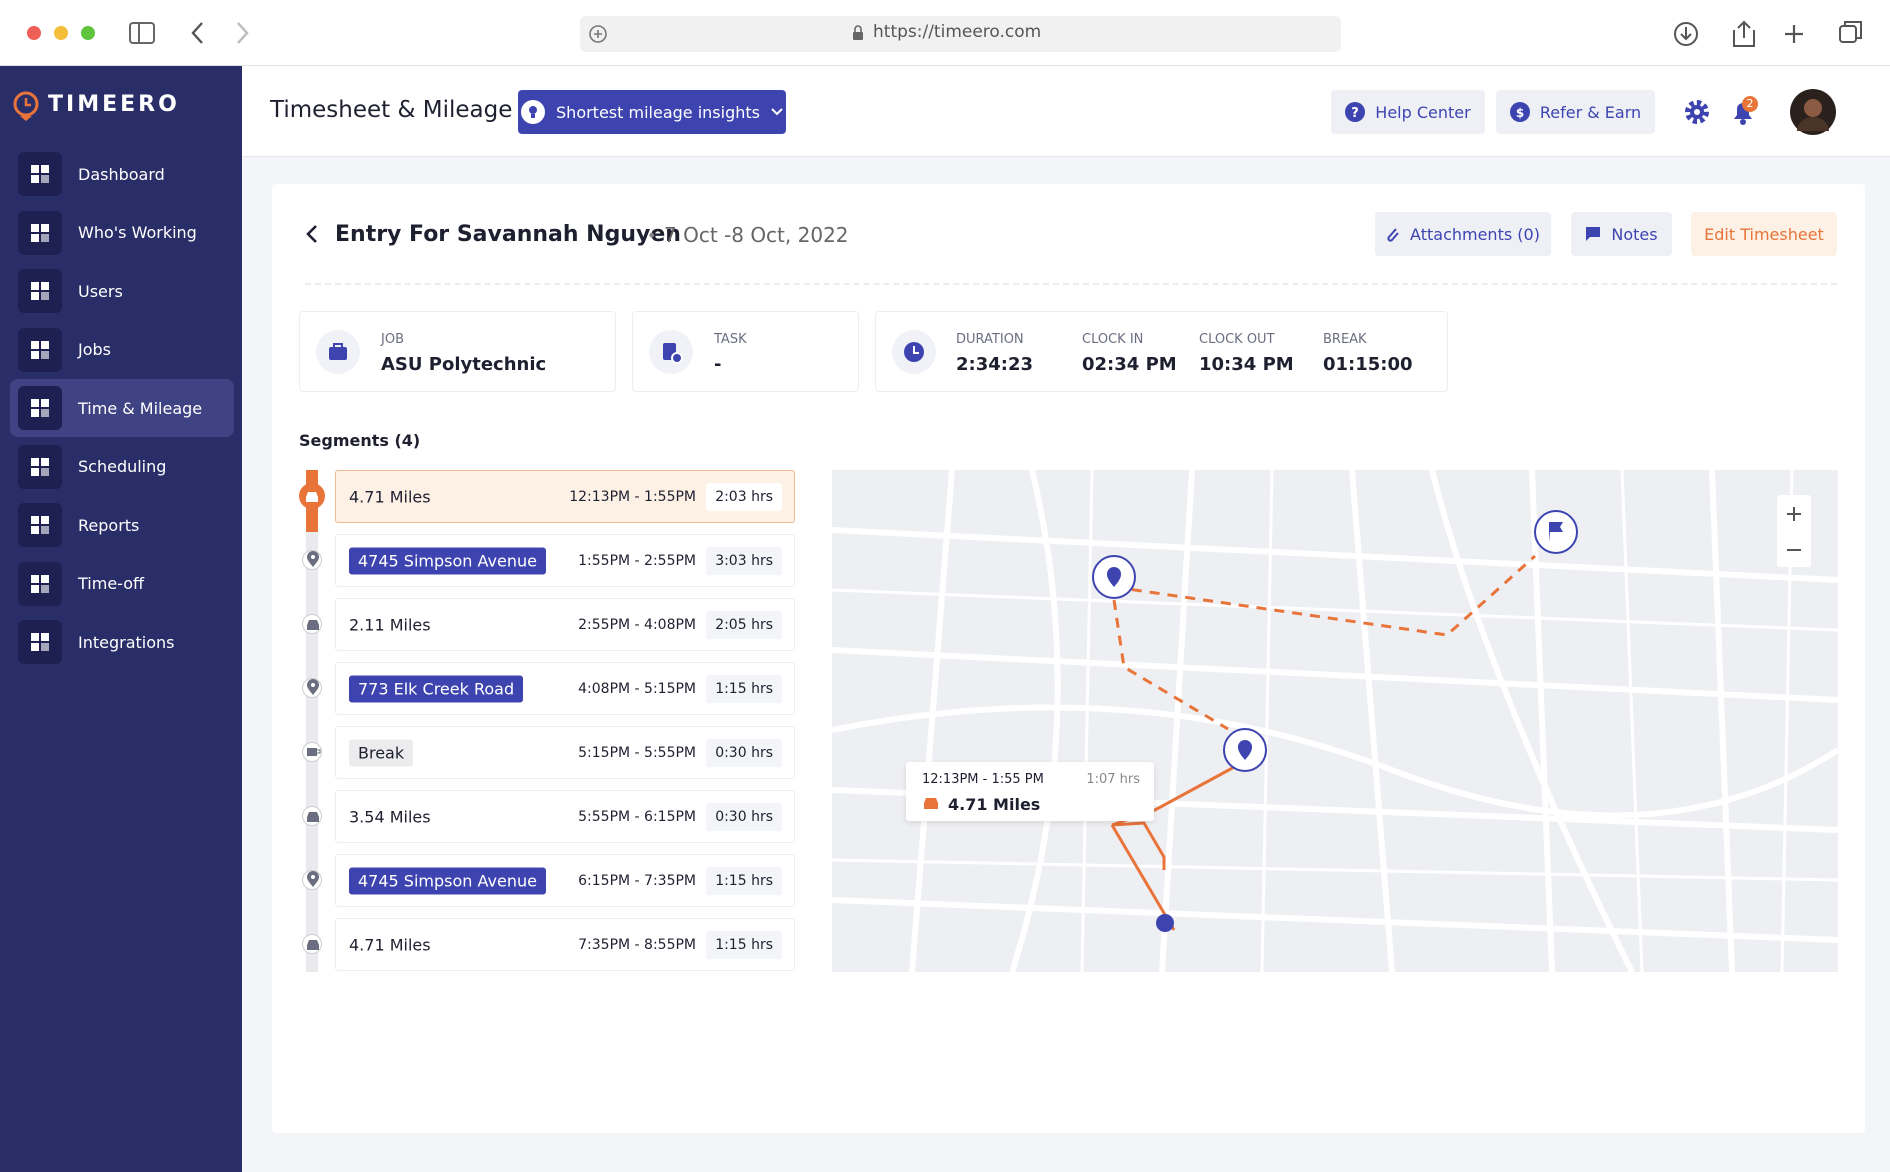 Image resolution: width=1890 pixels, height=1172 pixels. I want to click on attachments-label: Attachments (0), so click(1475, 234).